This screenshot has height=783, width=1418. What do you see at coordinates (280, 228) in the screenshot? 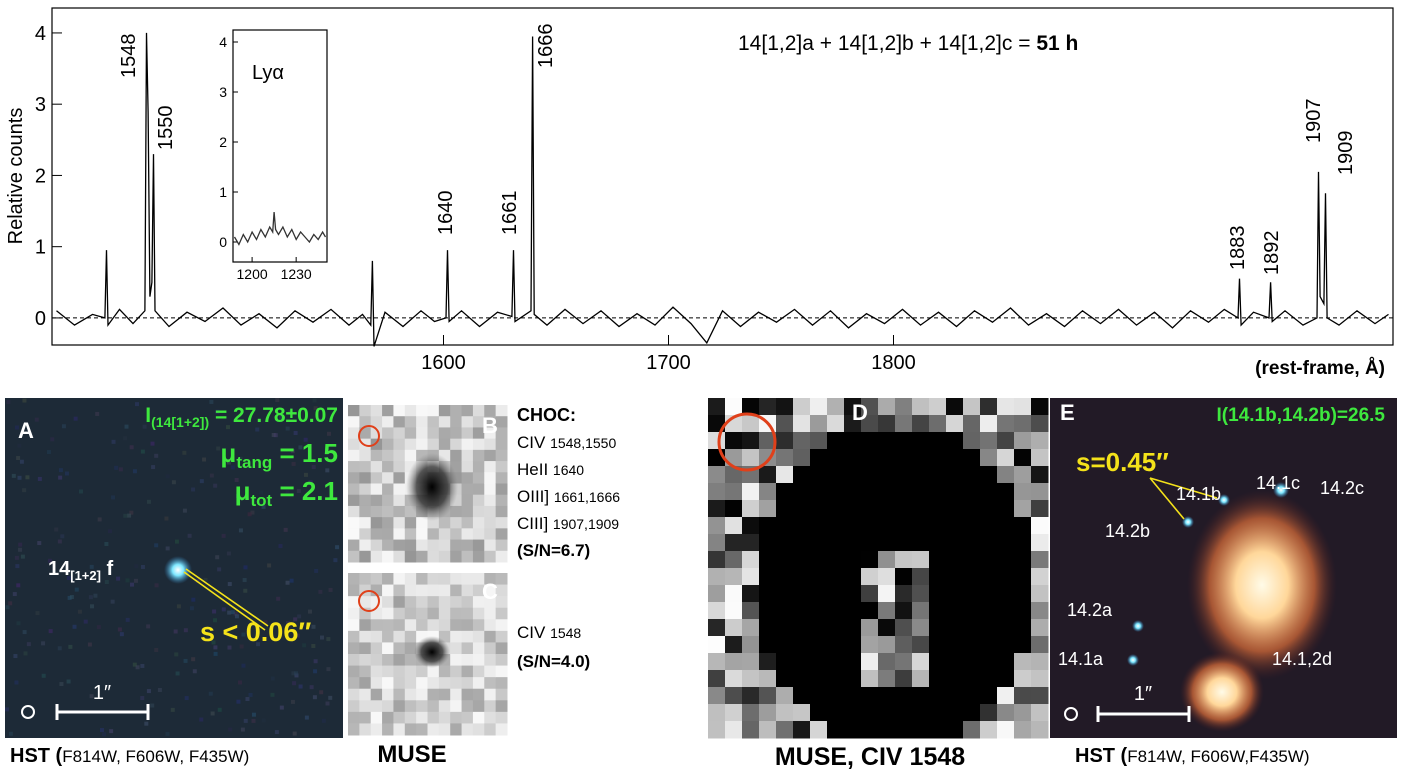
I see `spectrum-line` at bounding box center [280, 228].